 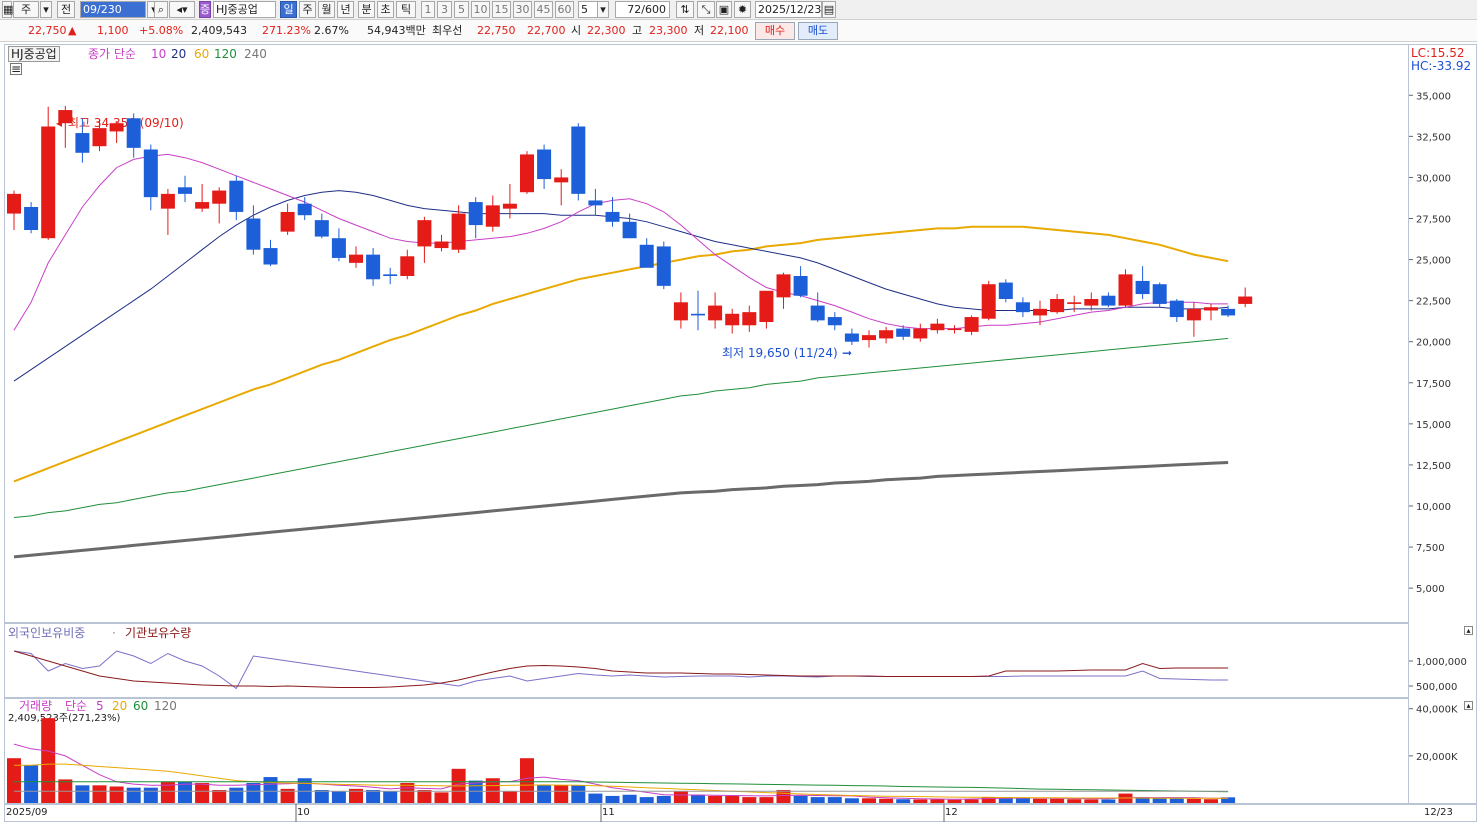 I want to click on market-type-select: 주, so click(x=26, y=9).